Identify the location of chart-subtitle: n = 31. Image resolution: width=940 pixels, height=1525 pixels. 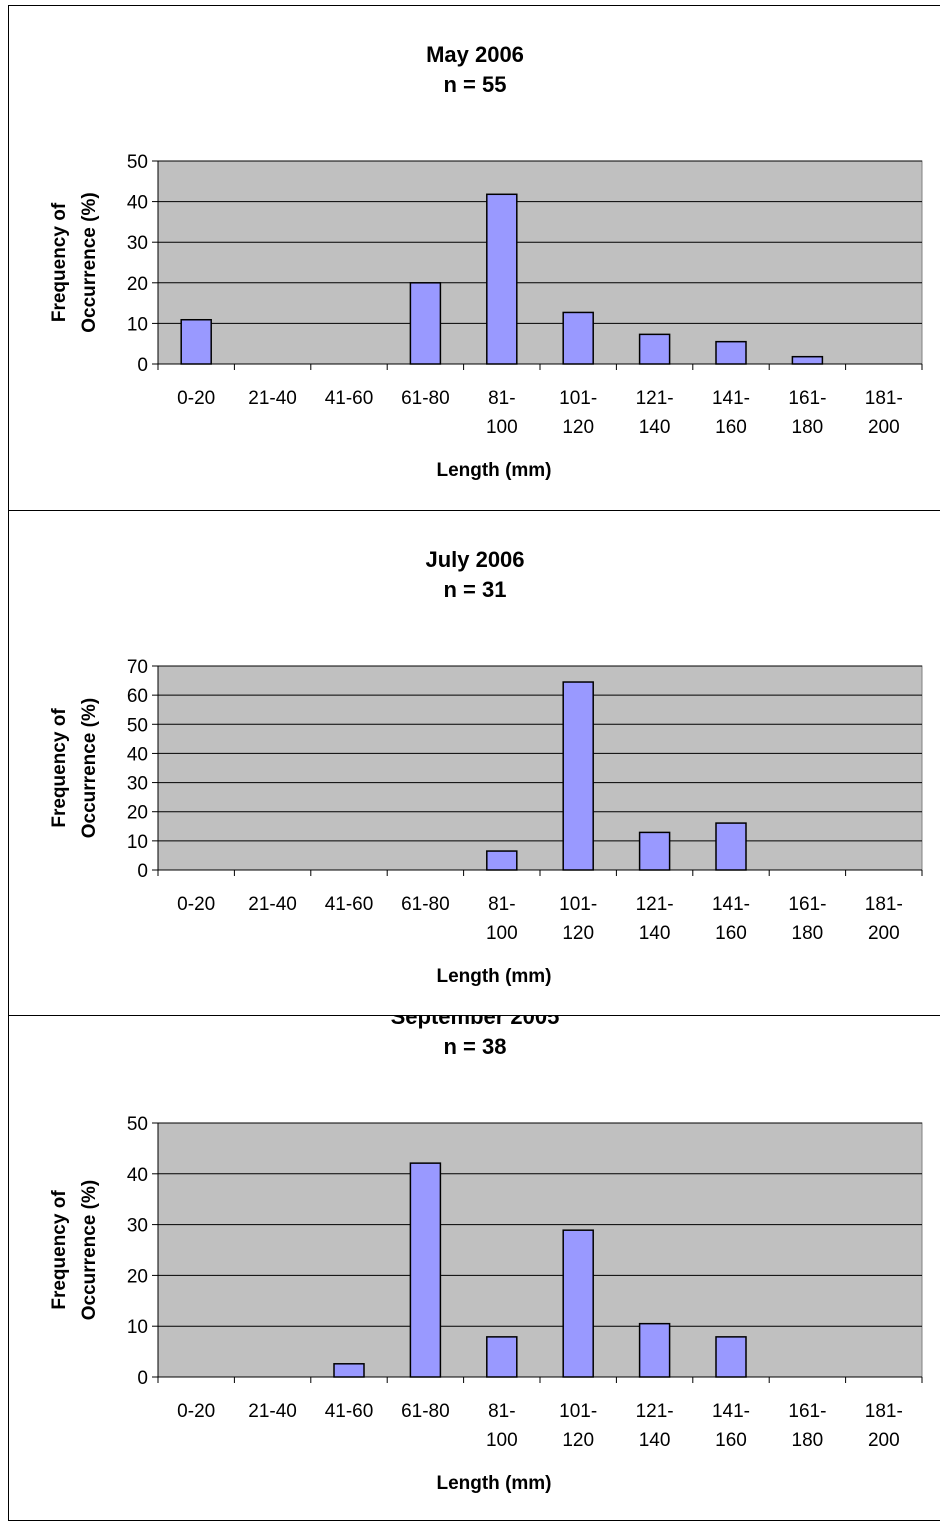
(475, 589).